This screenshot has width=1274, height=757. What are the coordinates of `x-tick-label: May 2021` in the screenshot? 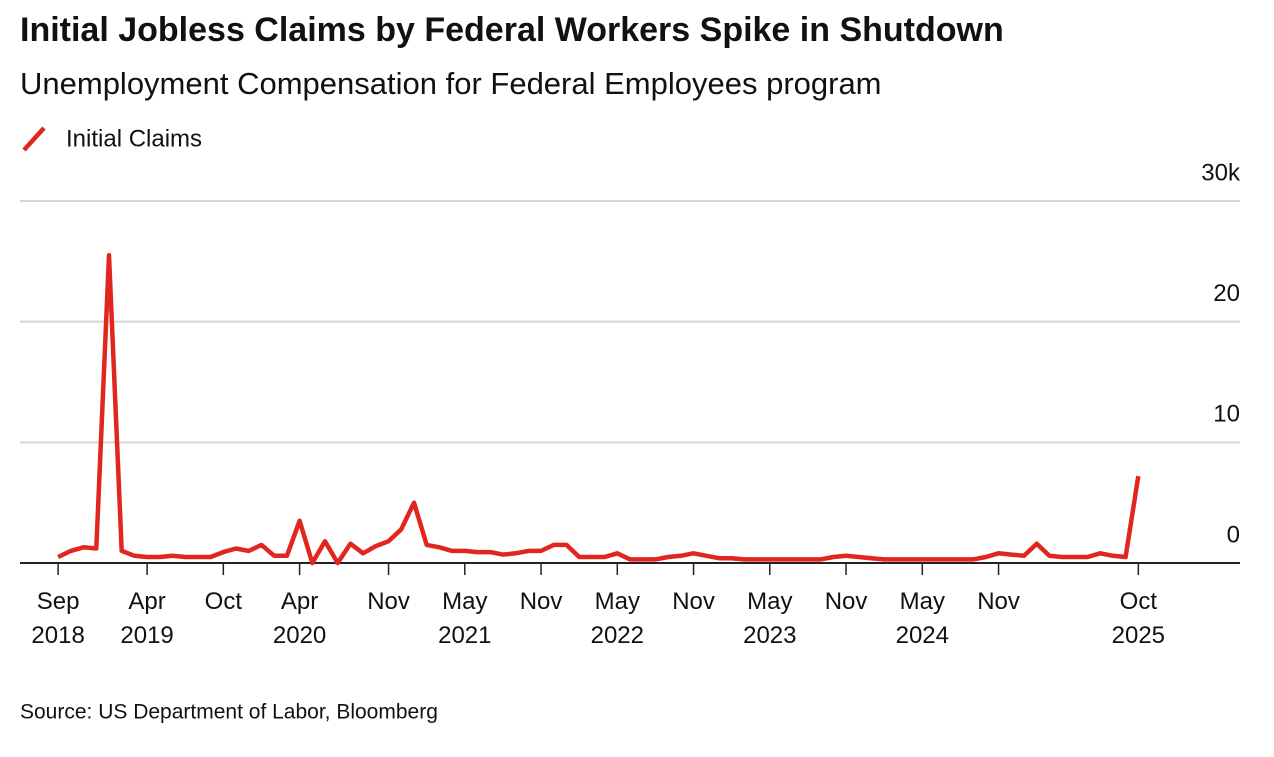 It's located at (464, 618).